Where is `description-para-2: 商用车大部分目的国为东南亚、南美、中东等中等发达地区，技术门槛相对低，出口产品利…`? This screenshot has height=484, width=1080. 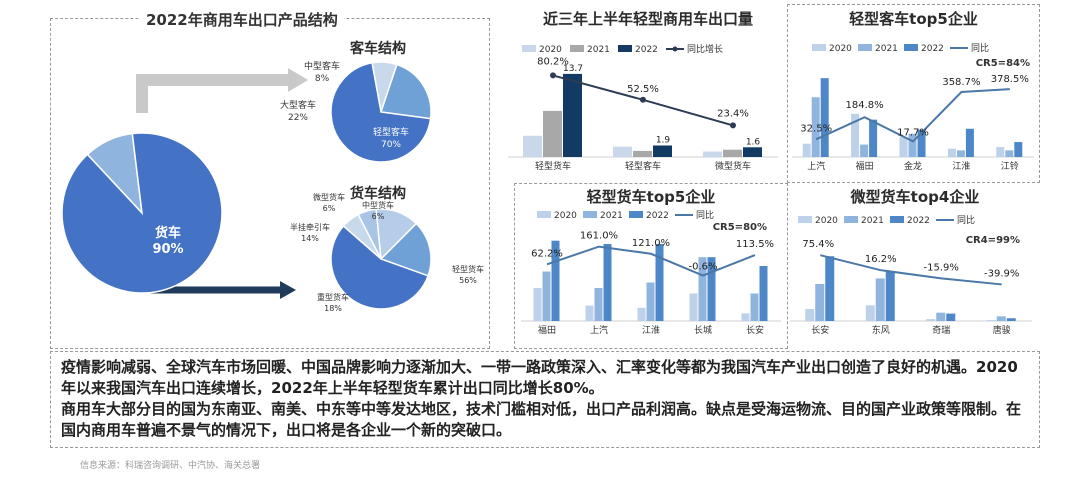 description-para-2: 商用车大部分目的国为东南亚、南美、中东等中等发达地区，技术门槛相对低，出口产品利… is located at coordinates (541, 419).